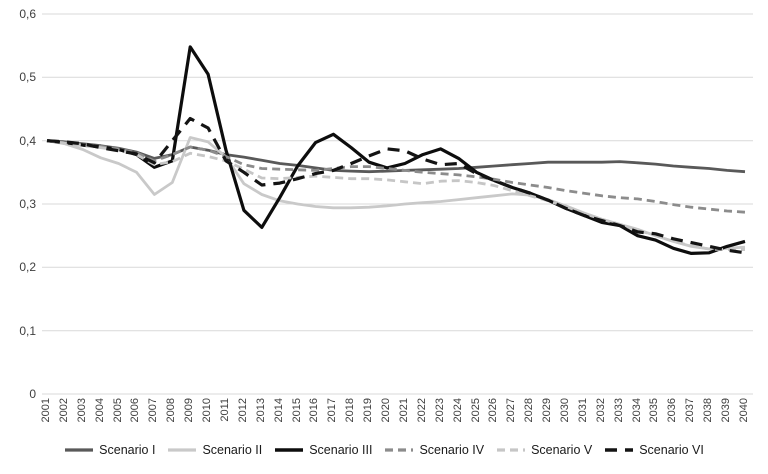 The height and width of the screenshot is (474, 768). Describe the element at coordinates (386, 410) in the screenshot. I see `x-tick-label: 2020` at that location.